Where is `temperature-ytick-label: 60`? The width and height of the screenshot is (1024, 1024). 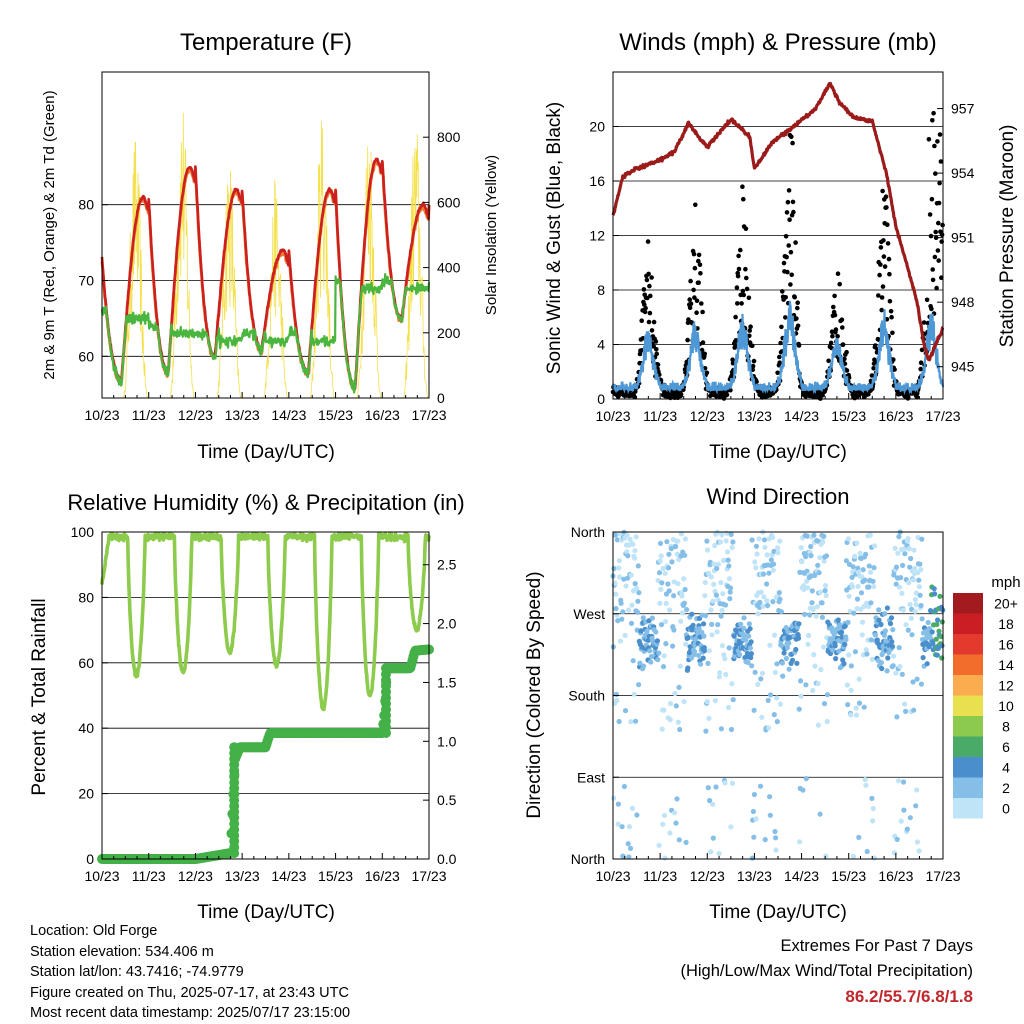
temperature-ytick-label: 60 is located at coordinates (86, 356).